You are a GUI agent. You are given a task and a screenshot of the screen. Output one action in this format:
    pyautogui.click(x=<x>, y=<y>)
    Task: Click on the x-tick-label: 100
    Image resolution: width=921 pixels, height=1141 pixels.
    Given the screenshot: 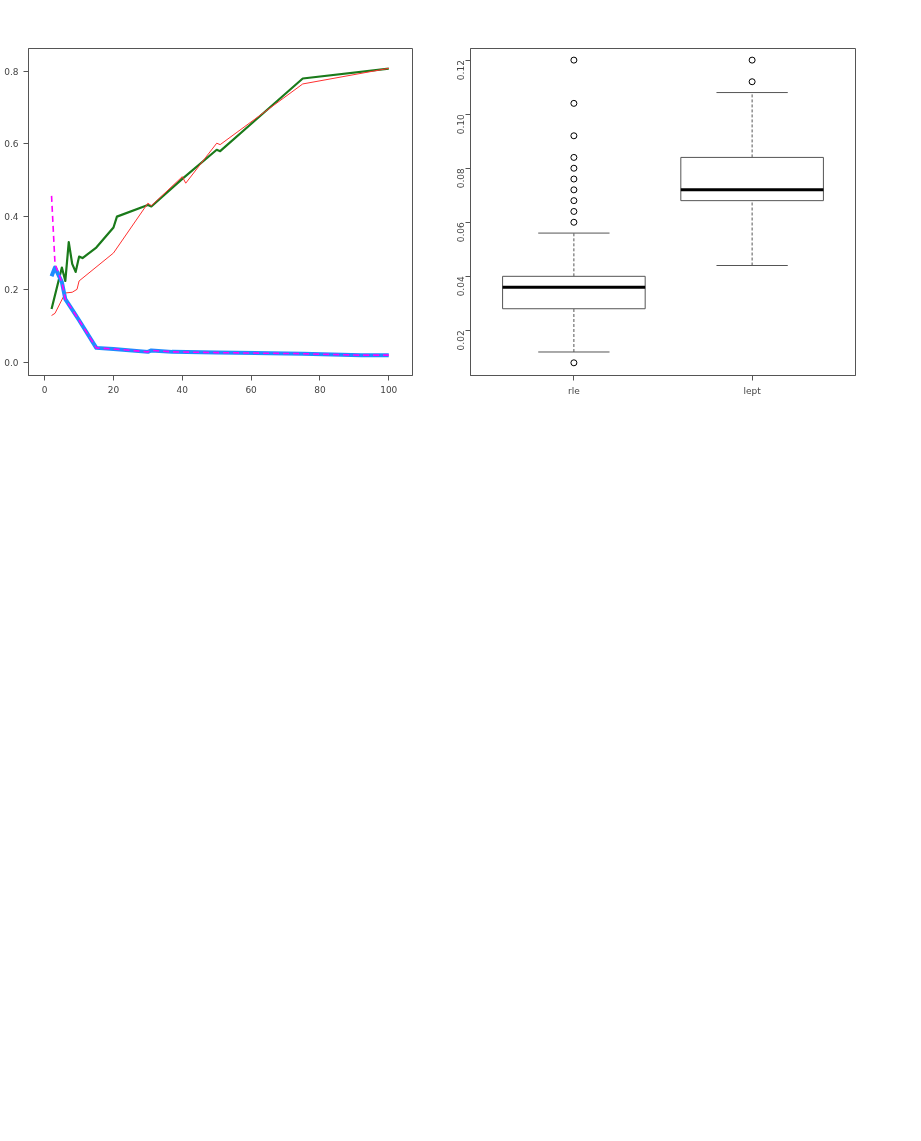 What is the action you would take?
    pyautogui.click(x=389, y=389)
    